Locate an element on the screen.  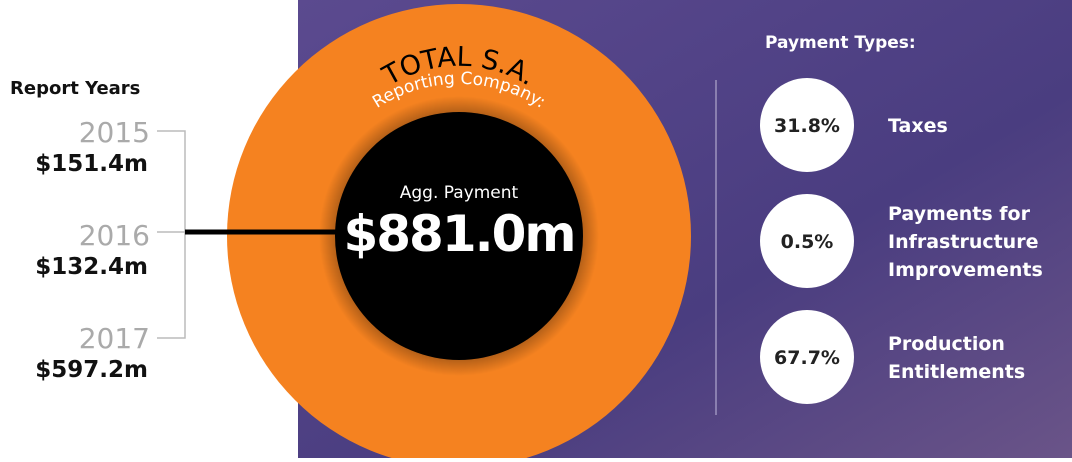
aggregate-amount: $881.0m is located at coordinates (458, 234).